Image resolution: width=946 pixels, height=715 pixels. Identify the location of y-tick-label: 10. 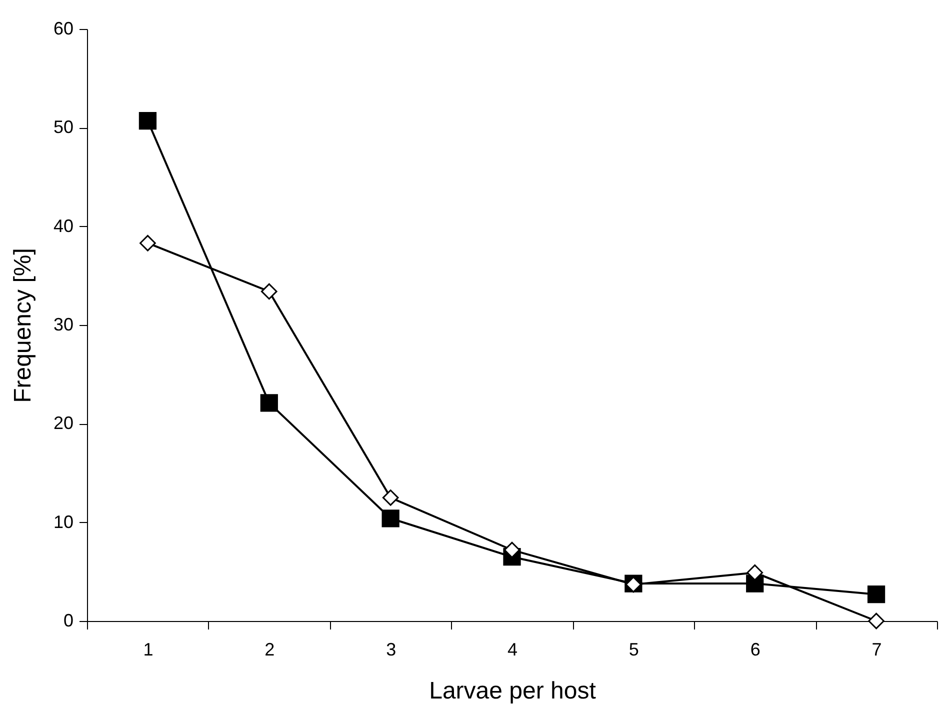
(63, 522).